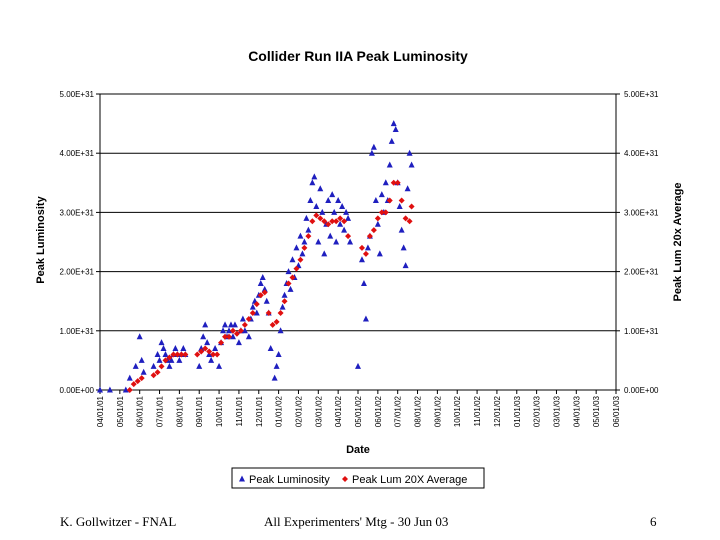 The image size is (720, 540). Describe the element at coordinates (118, 521) in the screenshot. I see `footer-author: K. Gollwitzer - FNAL` at that location.